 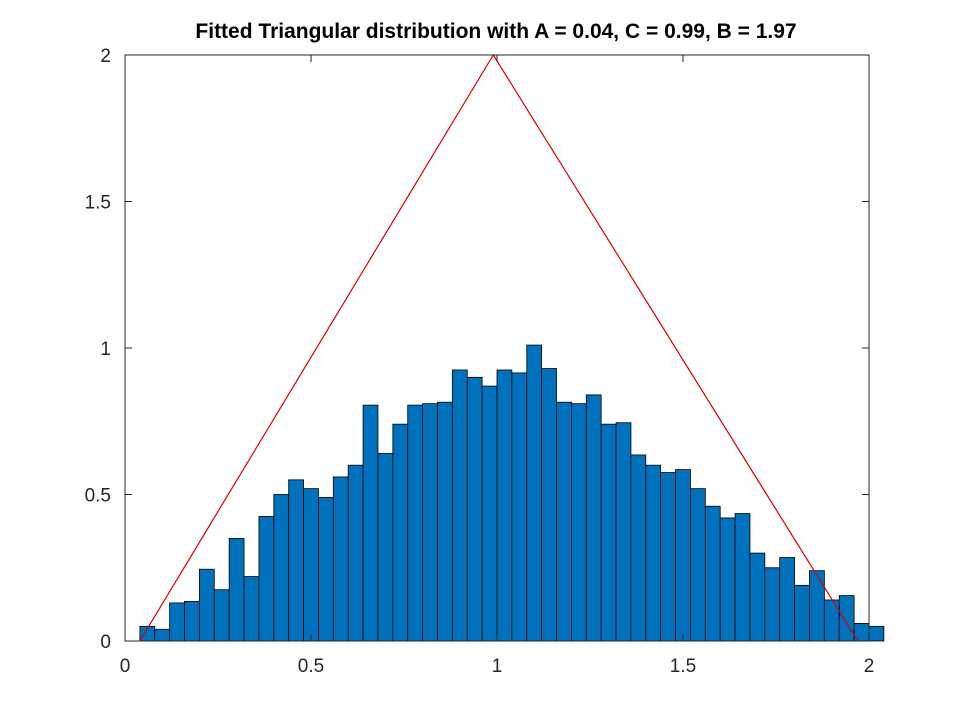 I want to click on y-tick-label: 1.5, so click(x=98, y=203).